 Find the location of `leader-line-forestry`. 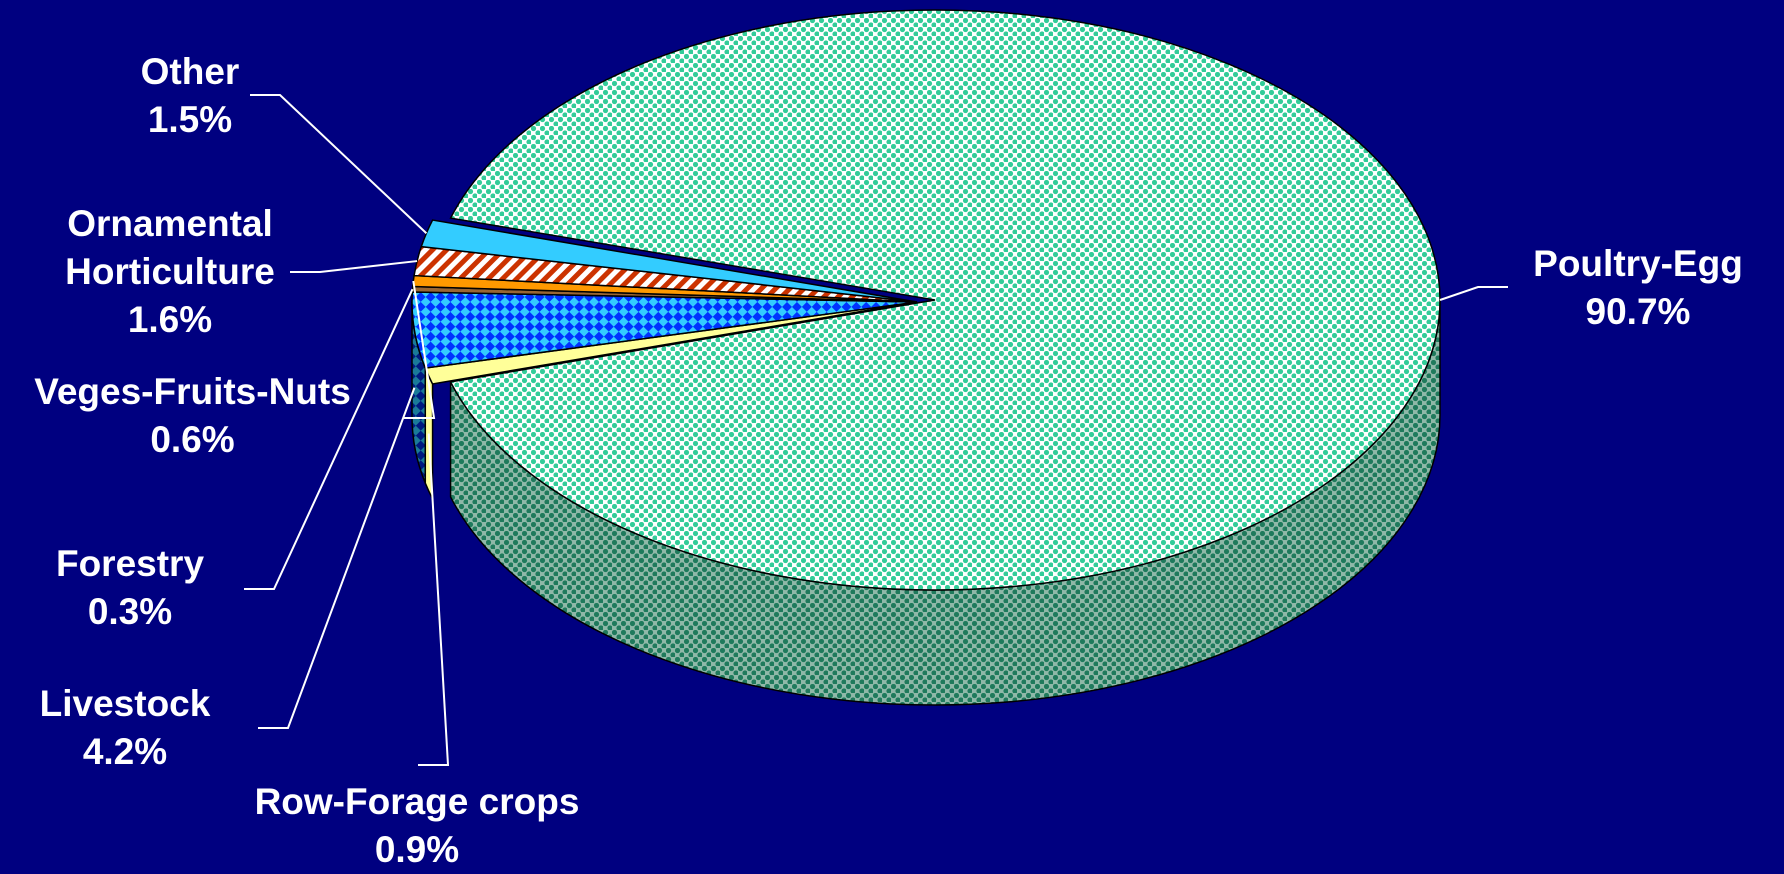

leader-line-forestry is located at coordinates (329, 439).